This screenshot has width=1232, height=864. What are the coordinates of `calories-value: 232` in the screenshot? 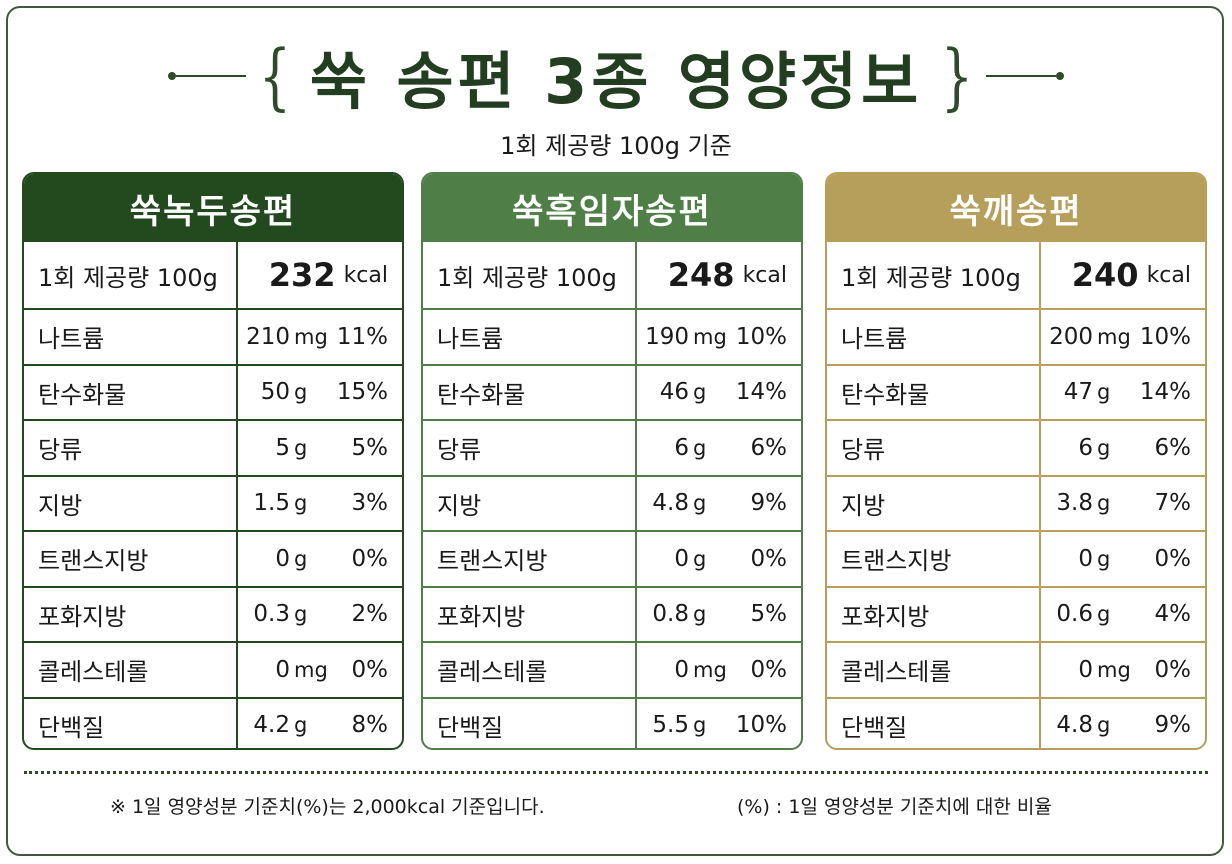 It's located at (302, 275).